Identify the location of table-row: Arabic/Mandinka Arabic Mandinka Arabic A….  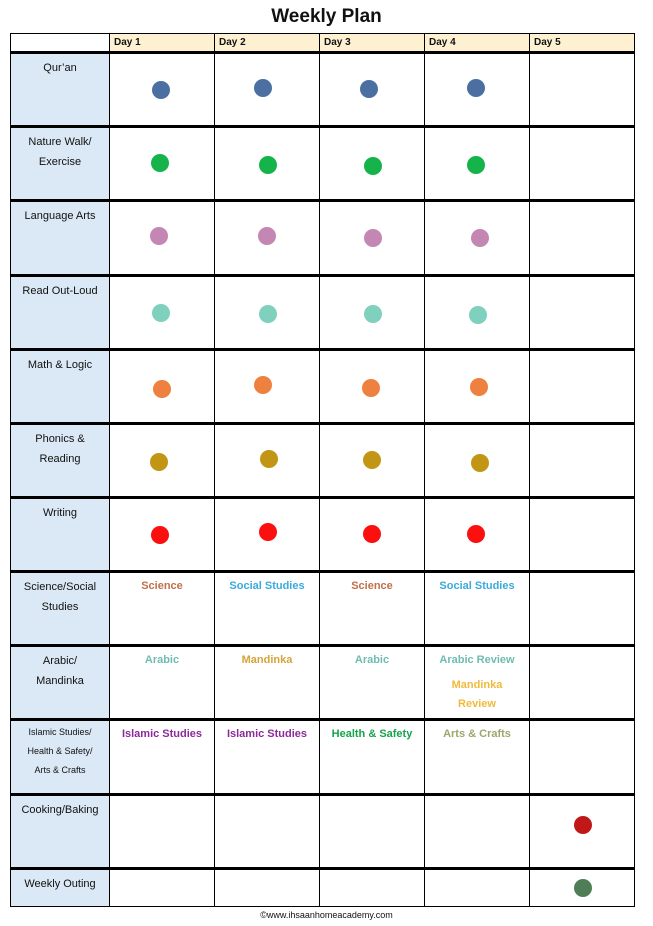
(322, 683).